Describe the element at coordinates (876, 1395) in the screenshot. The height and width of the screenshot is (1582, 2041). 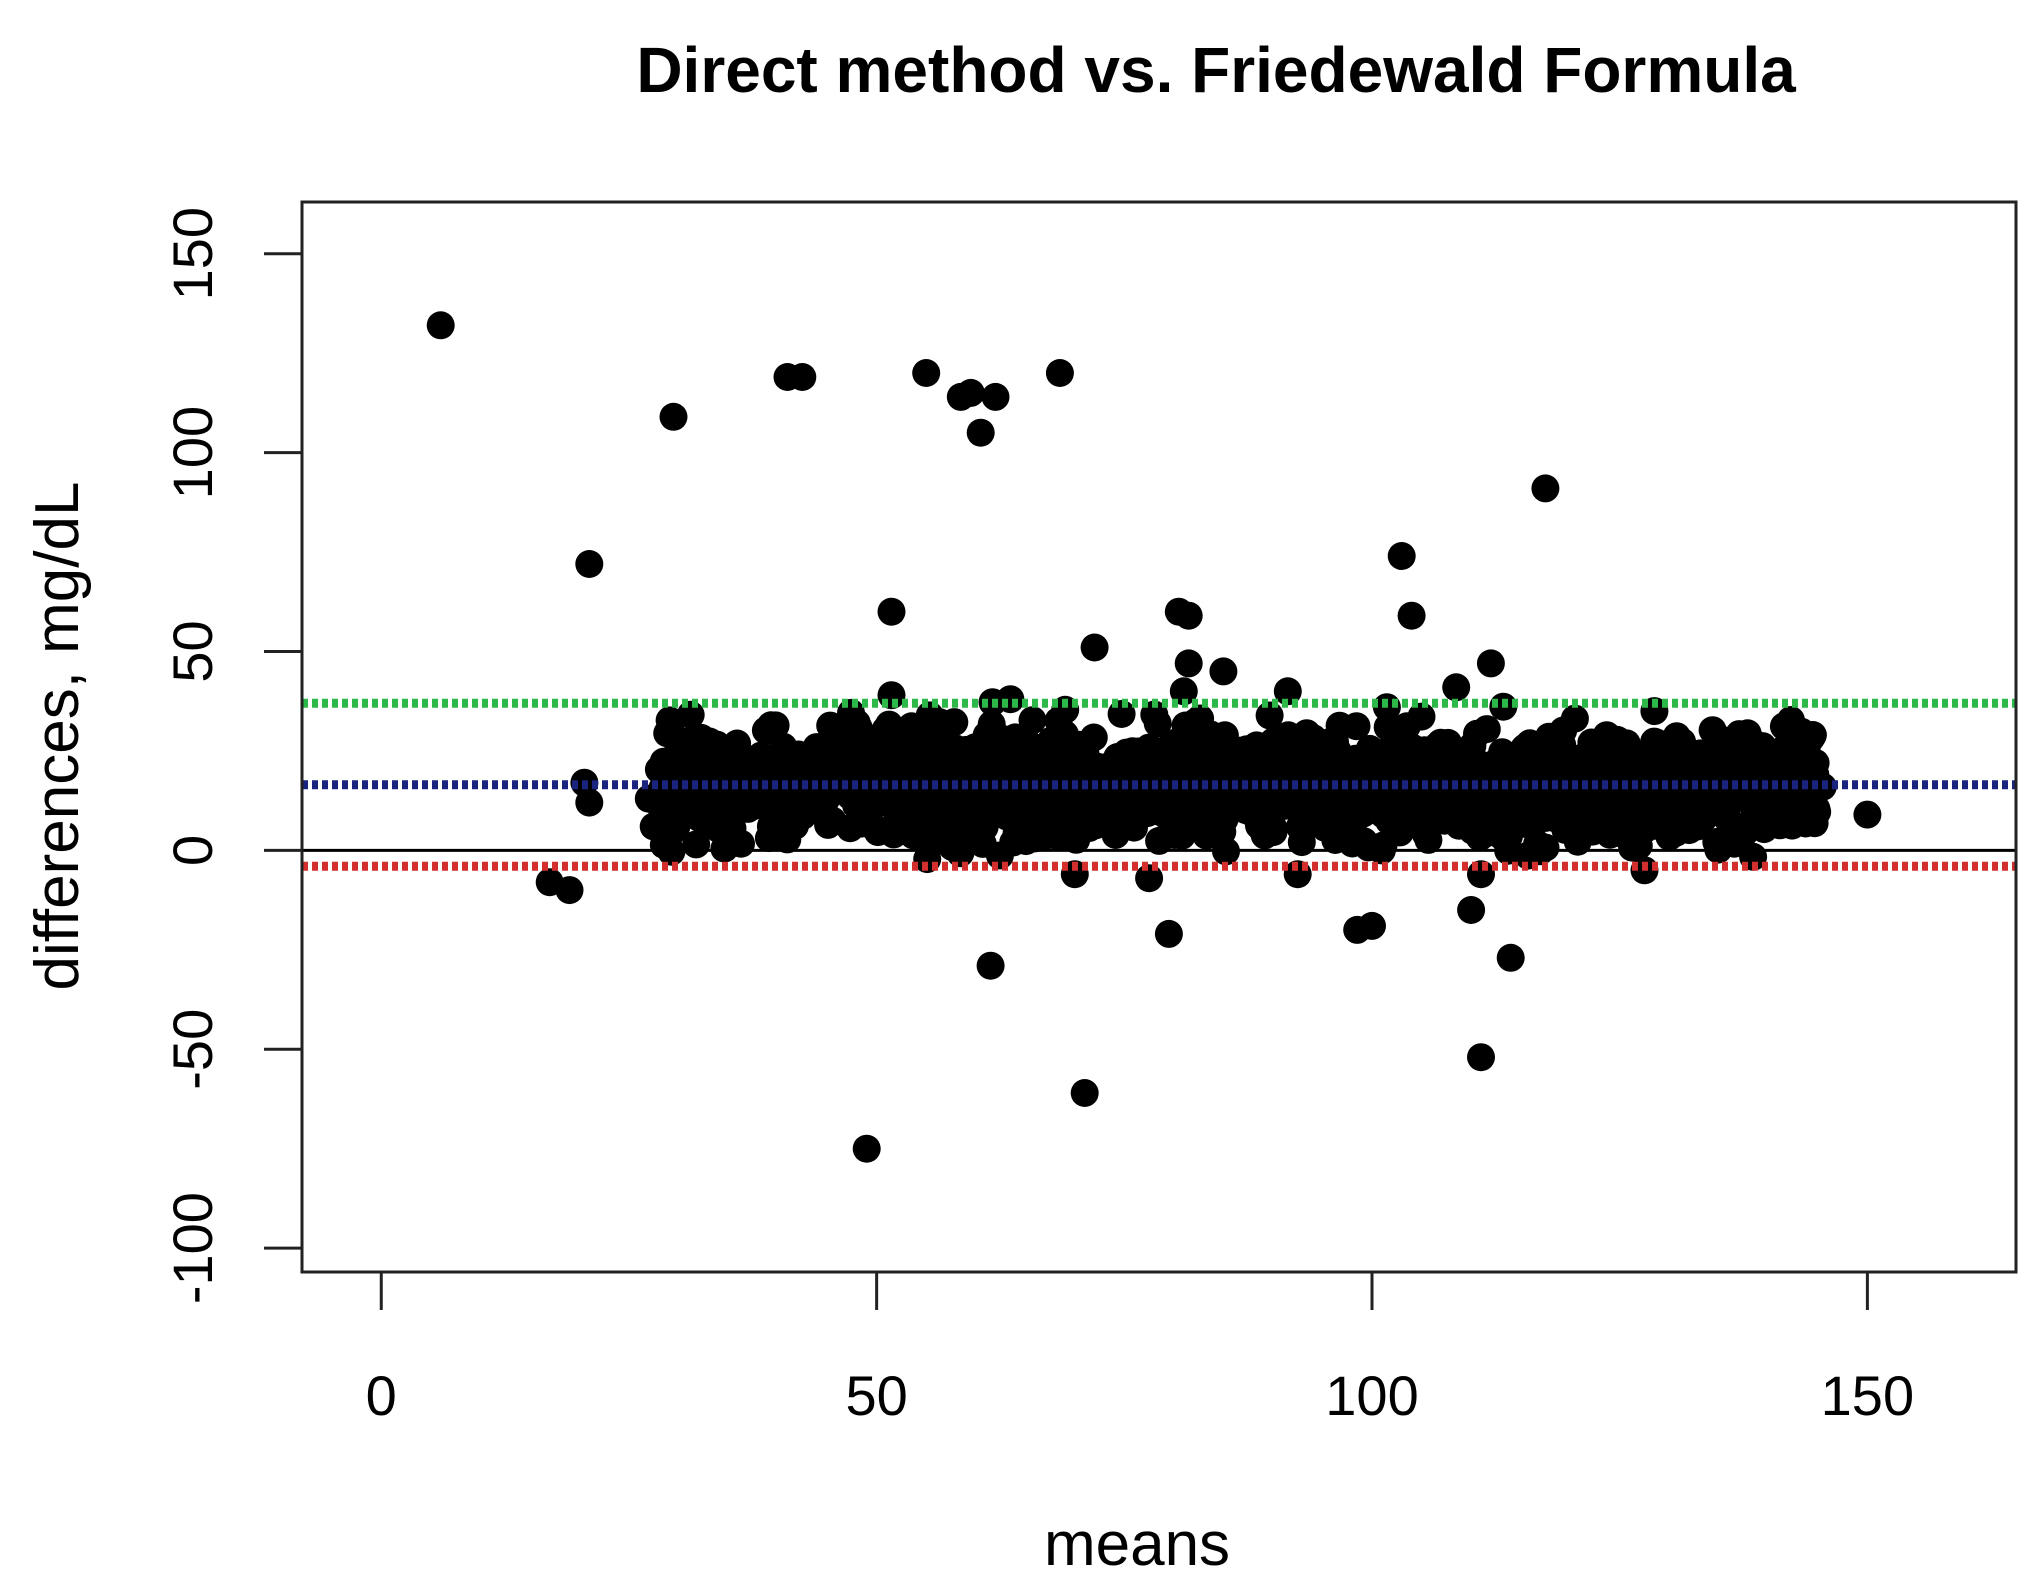
I see `x-tick-label: 50` at that location.